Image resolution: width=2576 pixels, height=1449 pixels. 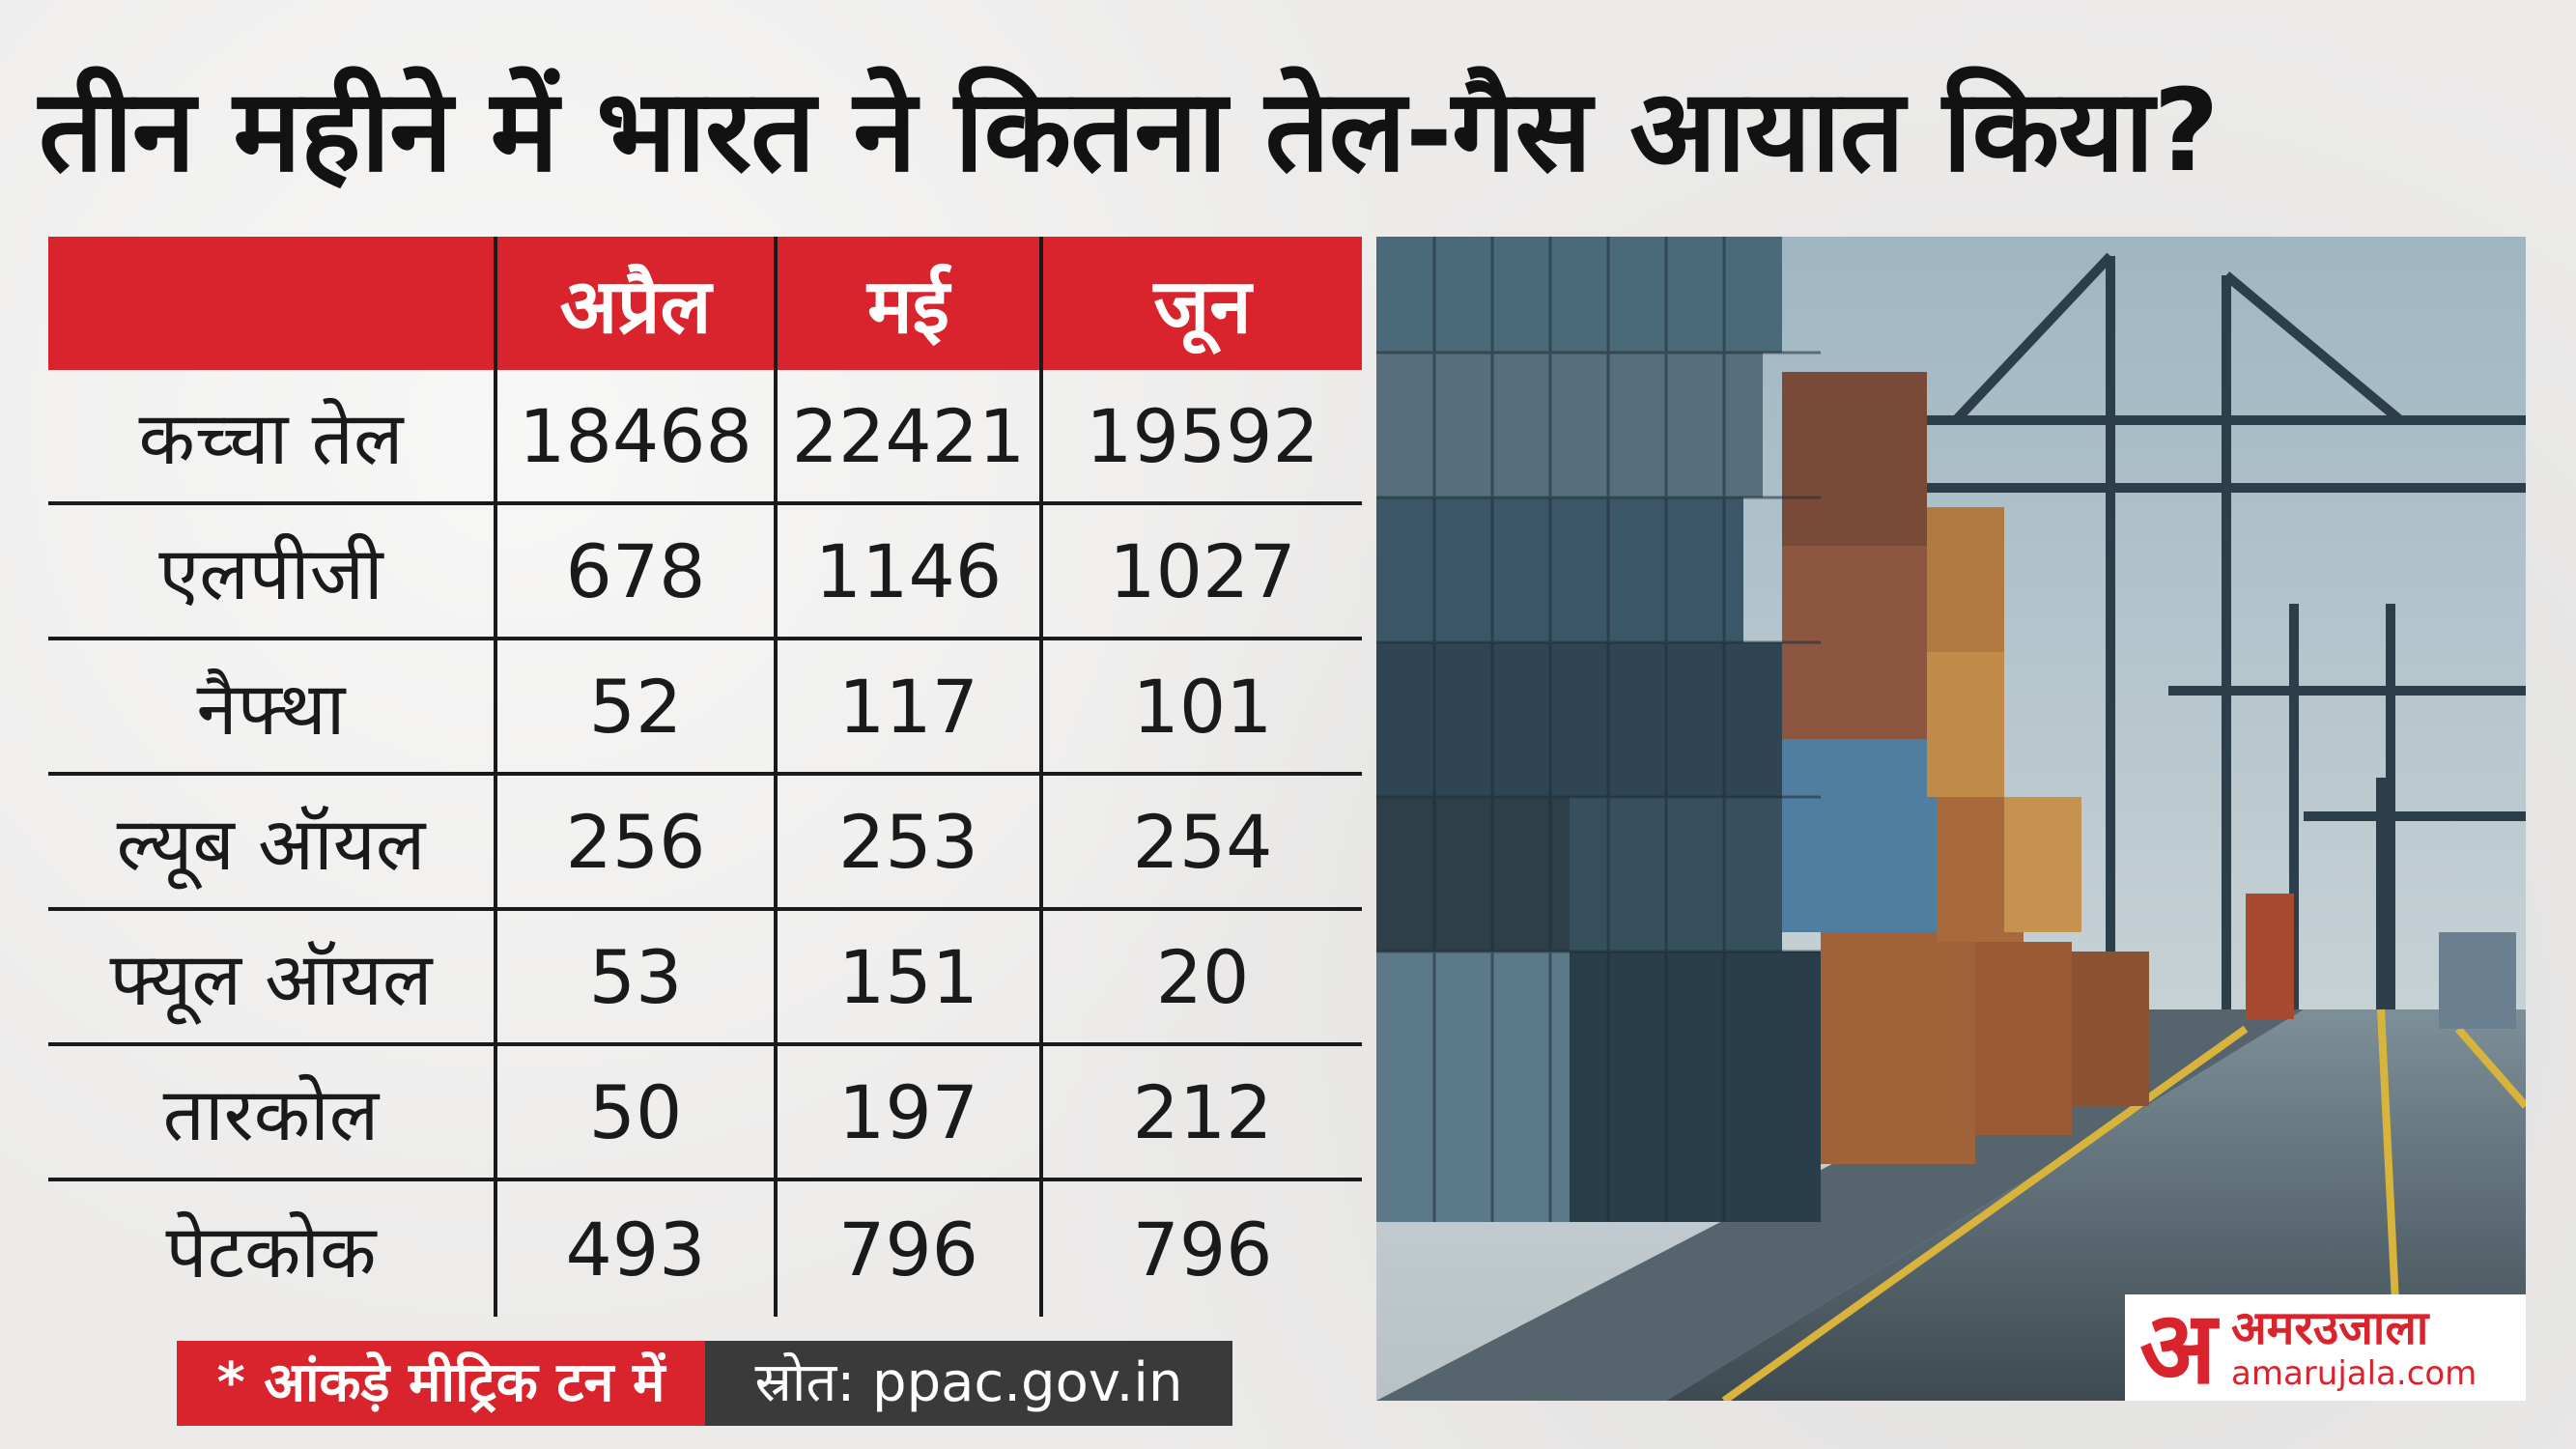 I want to click on units-footnote: * आंकड़े मीट्रिक टन में, so click(x=441, y=1383).